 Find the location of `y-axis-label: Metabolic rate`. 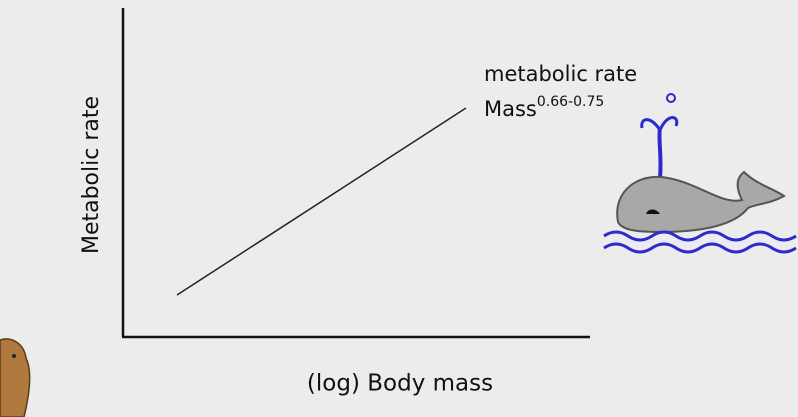

y-axis-label: Metabolic rate is located at coordinates (91, 175).